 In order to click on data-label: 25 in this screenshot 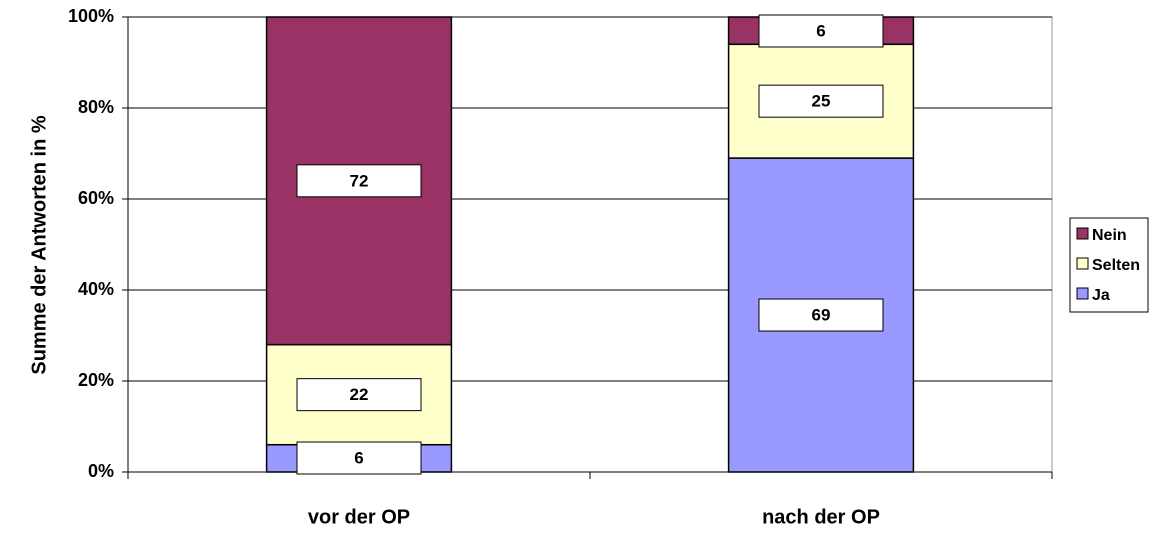, I will do `click(821, 101)`.